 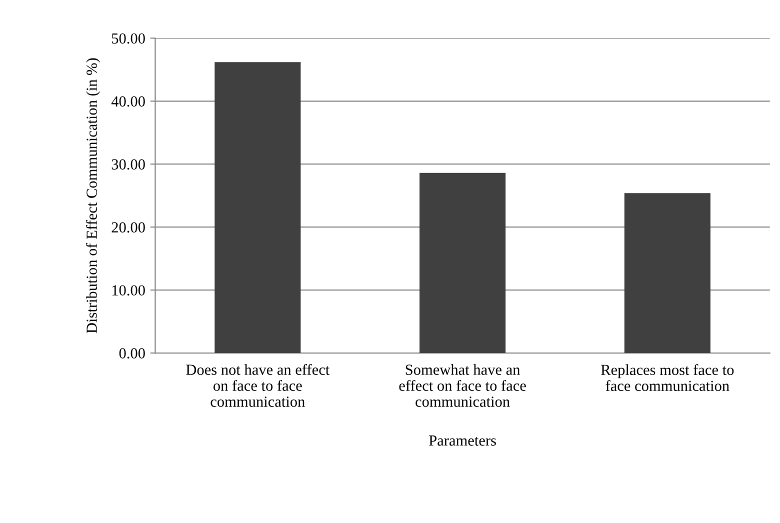 I want to click on x-tick-label: Replaces most face to face communication, so click(x=667, y=378).